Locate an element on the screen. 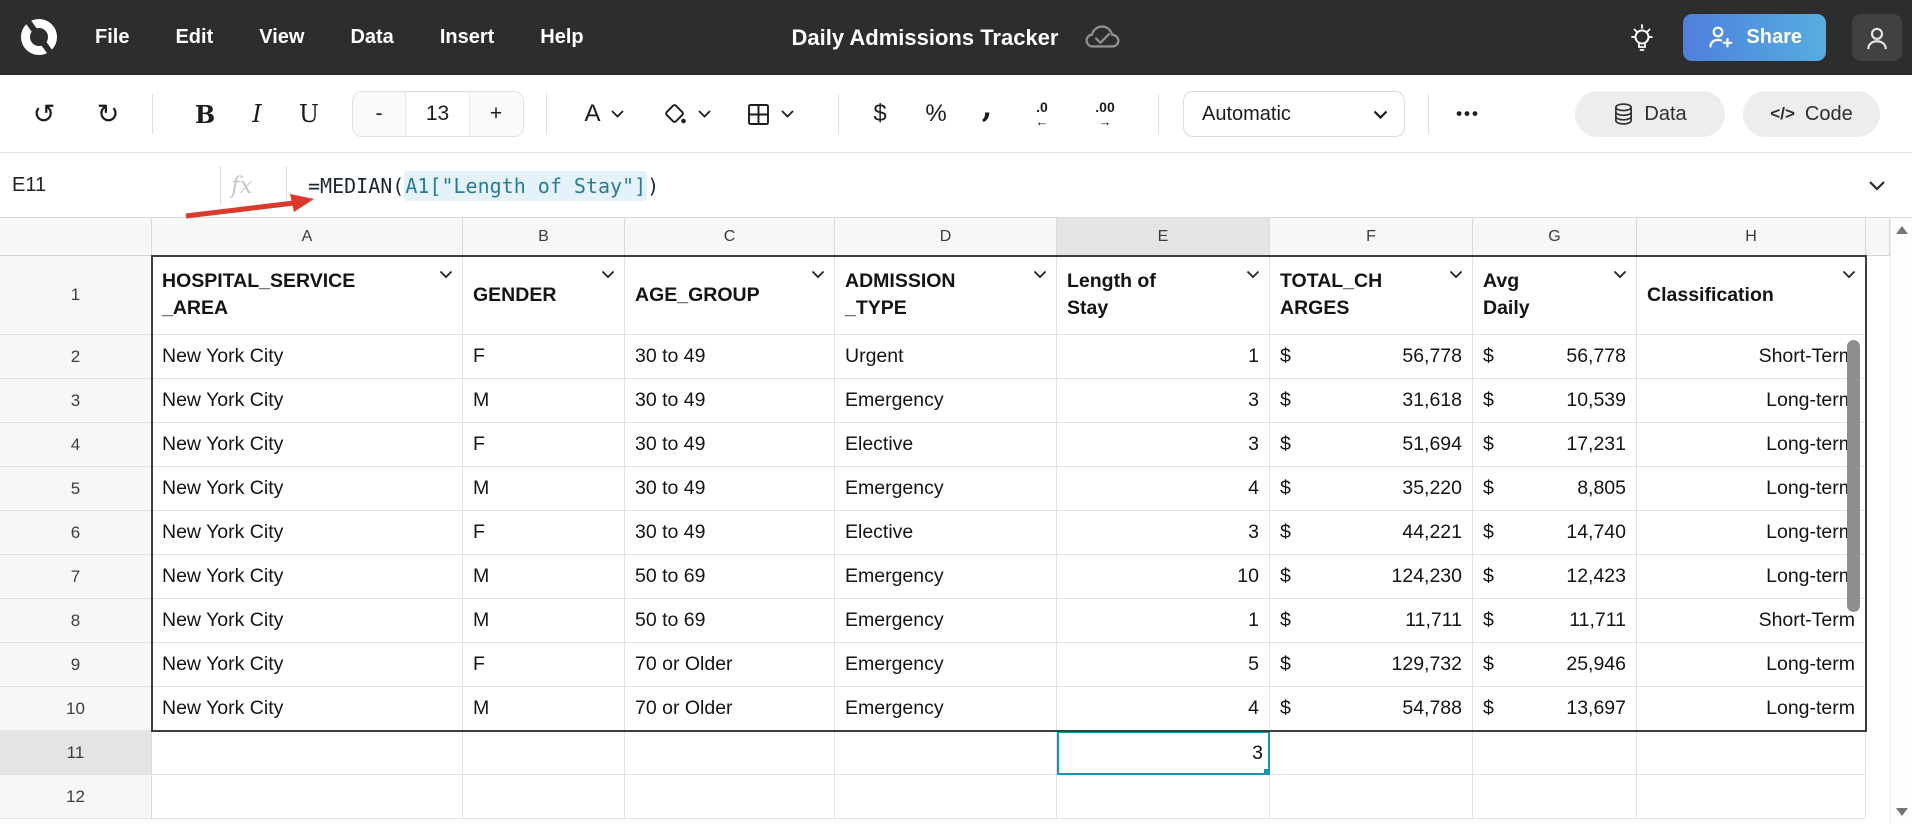  header-total-charges: TOTAL_CH ARGES is located at coordinates (1371, 295).